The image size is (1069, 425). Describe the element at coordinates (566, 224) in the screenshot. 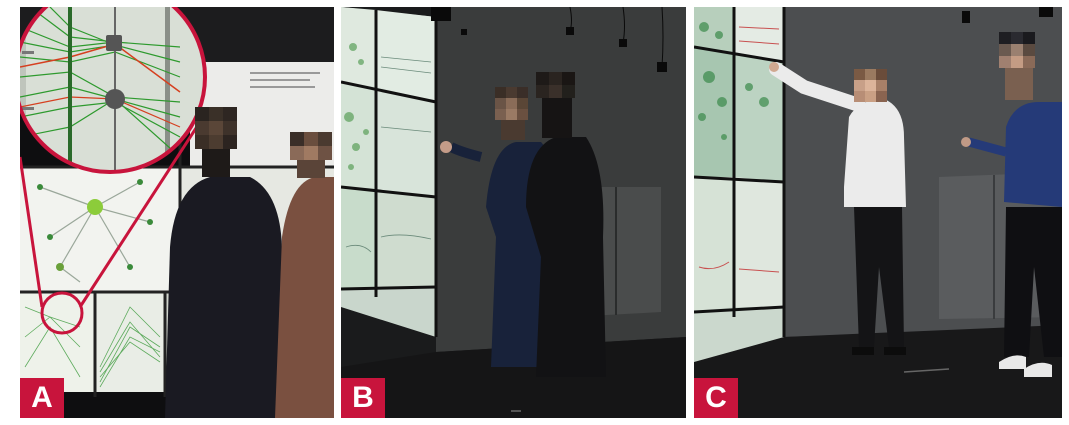

I see `person-back` at that location.